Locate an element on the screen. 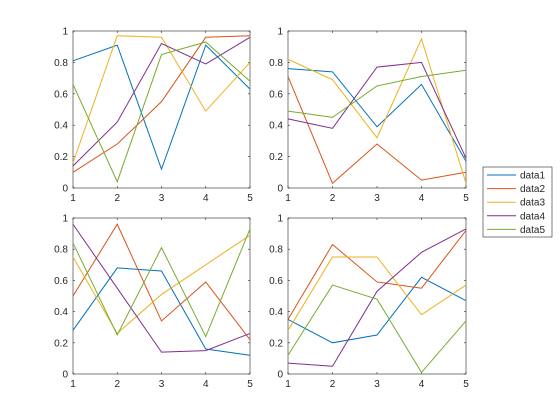  legend-label-data1: data1 is located at coordinates (532, 176).